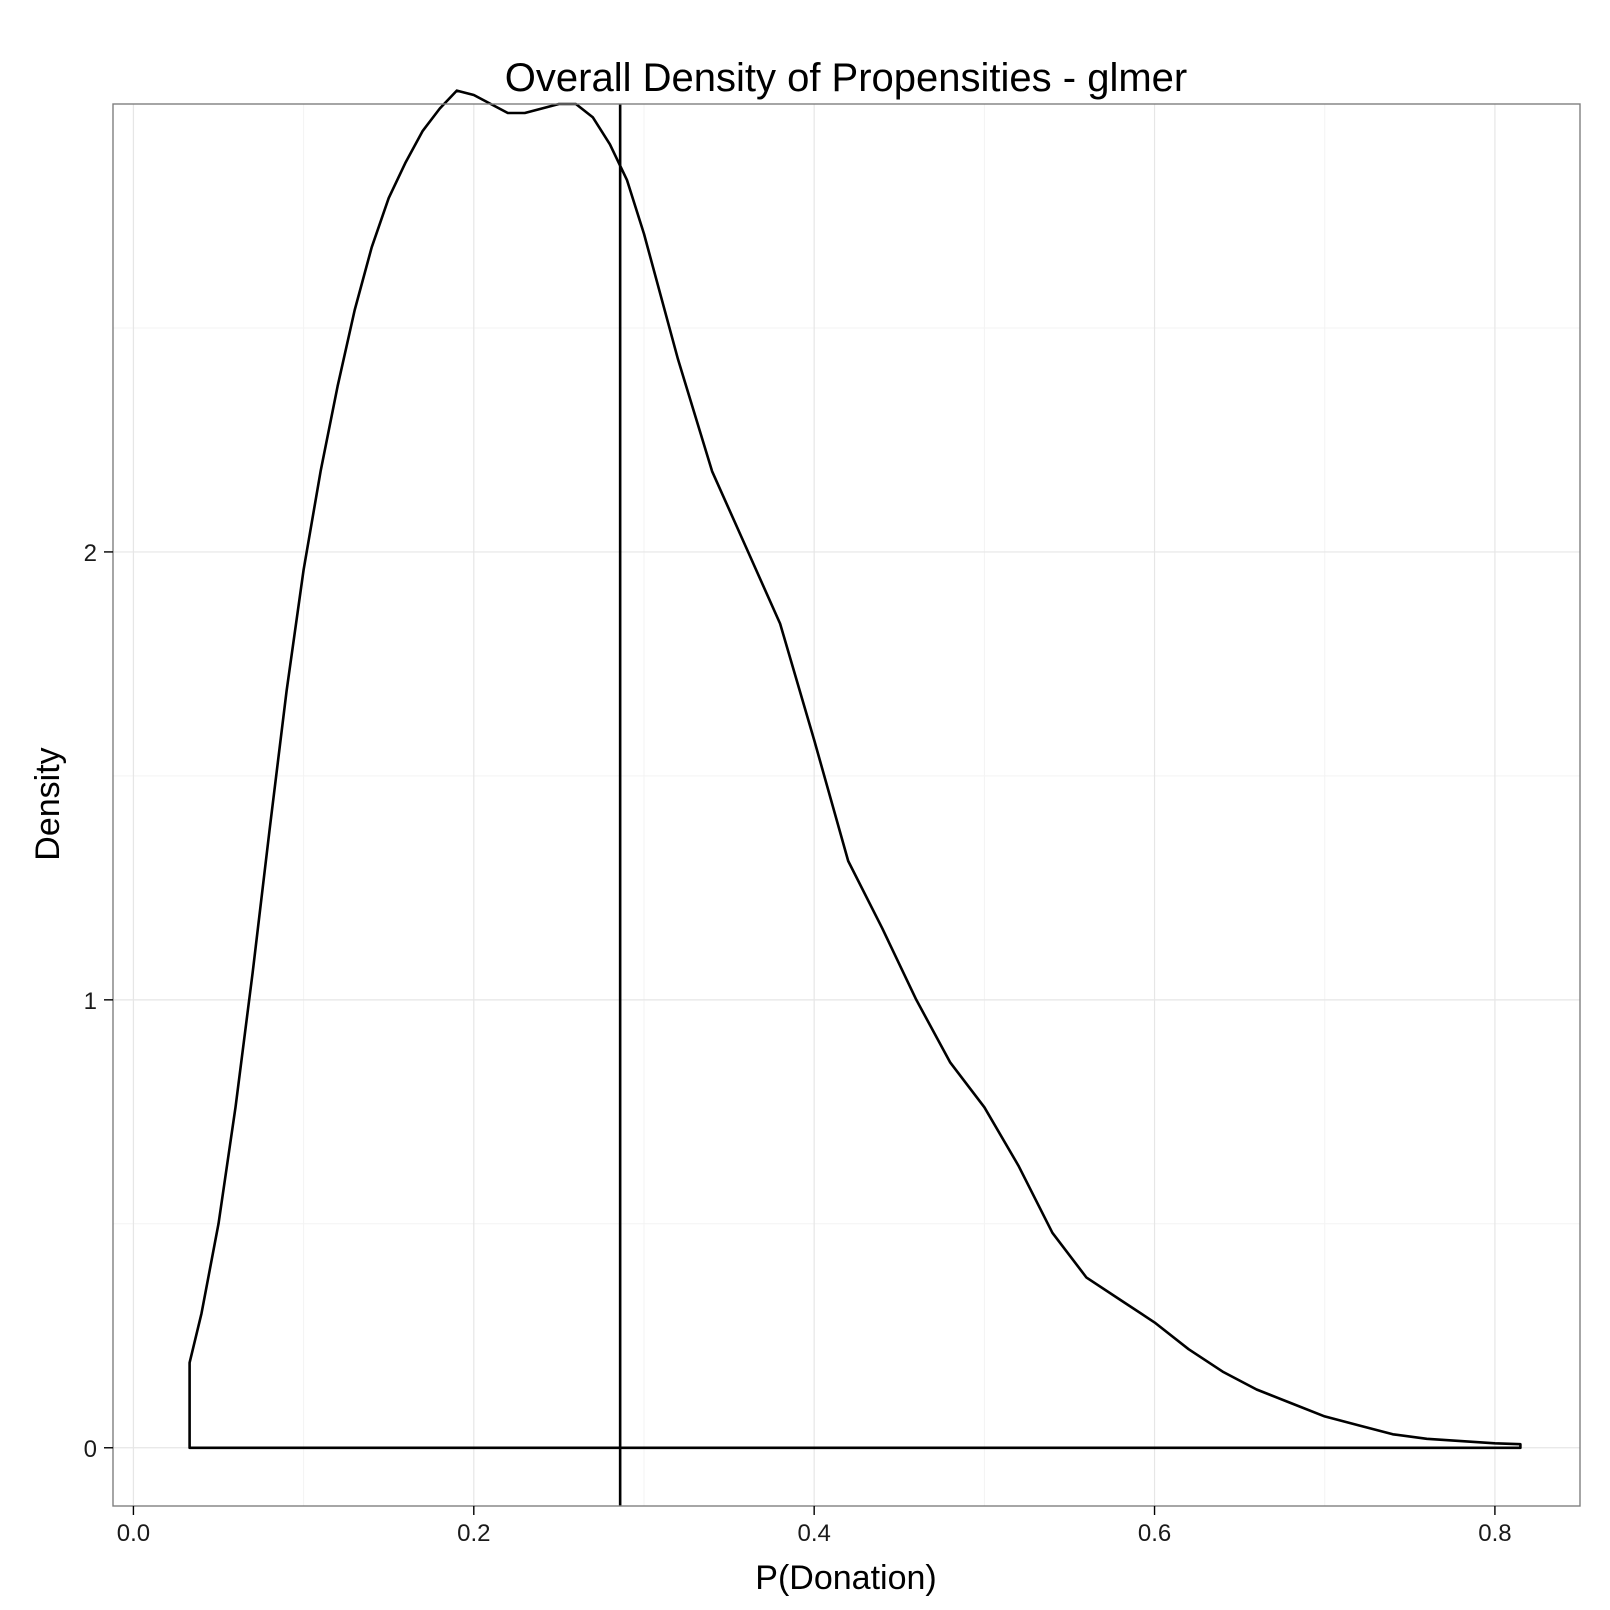  I want to click on y-tick-label: 0, so click(90, 1449).